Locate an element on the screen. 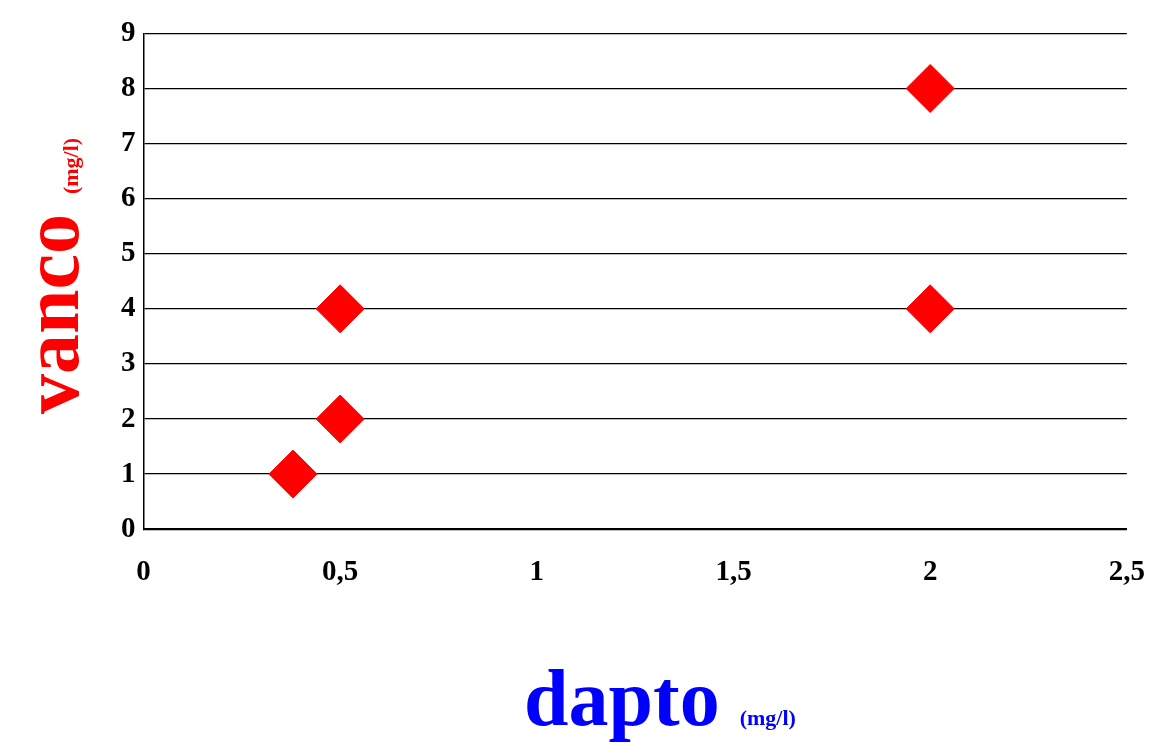 Image resolution: width=1171 pixels, height=752 pixels. y-tick-label: 5 is located at coordinates (128, 251).